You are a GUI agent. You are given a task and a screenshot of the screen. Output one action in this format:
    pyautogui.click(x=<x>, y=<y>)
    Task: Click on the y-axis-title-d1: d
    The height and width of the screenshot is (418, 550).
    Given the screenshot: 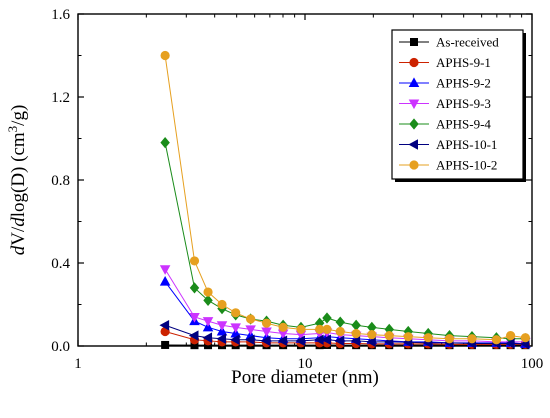 What is the action you would take?
    pyautogui.click(x=18, y=250)
    